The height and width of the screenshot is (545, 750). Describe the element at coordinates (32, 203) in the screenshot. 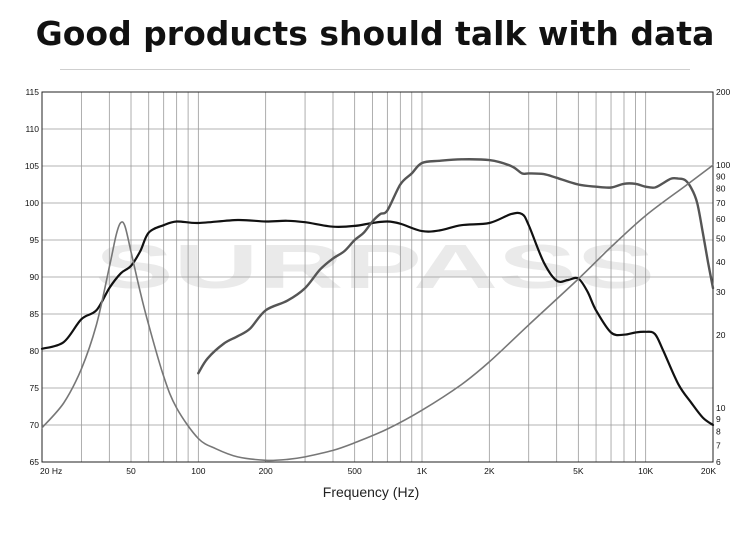

I see `y-tick-label: 100` at that location.